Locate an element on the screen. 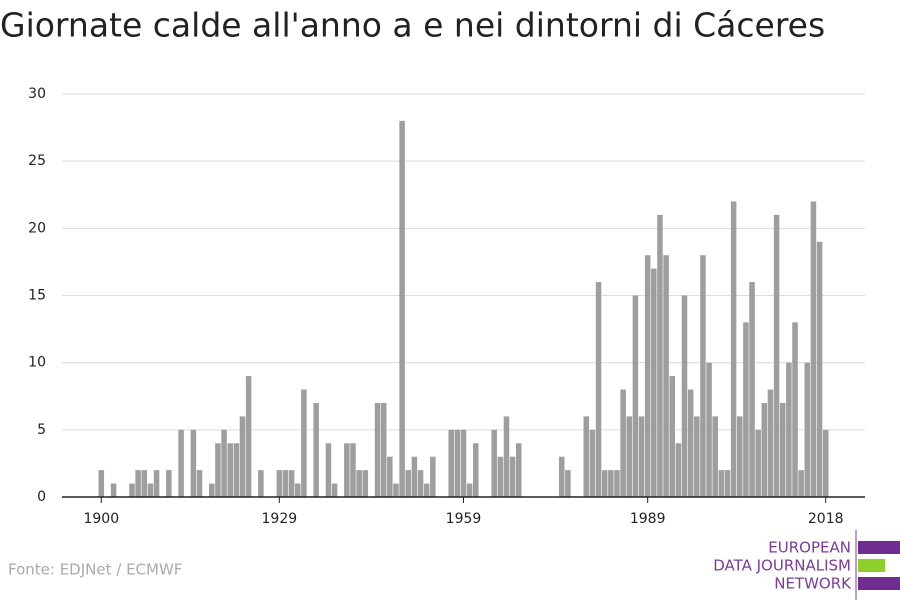 This screenshot has width=900, height=600. y-tick-label: 30 is located at coordinates (37, 94).